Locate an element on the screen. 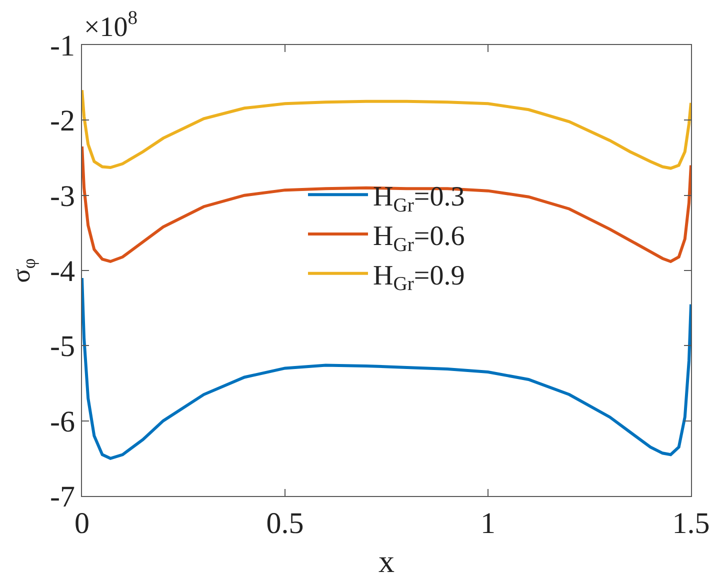  y-tick-label: -7 is located at coordinates (62, 497).